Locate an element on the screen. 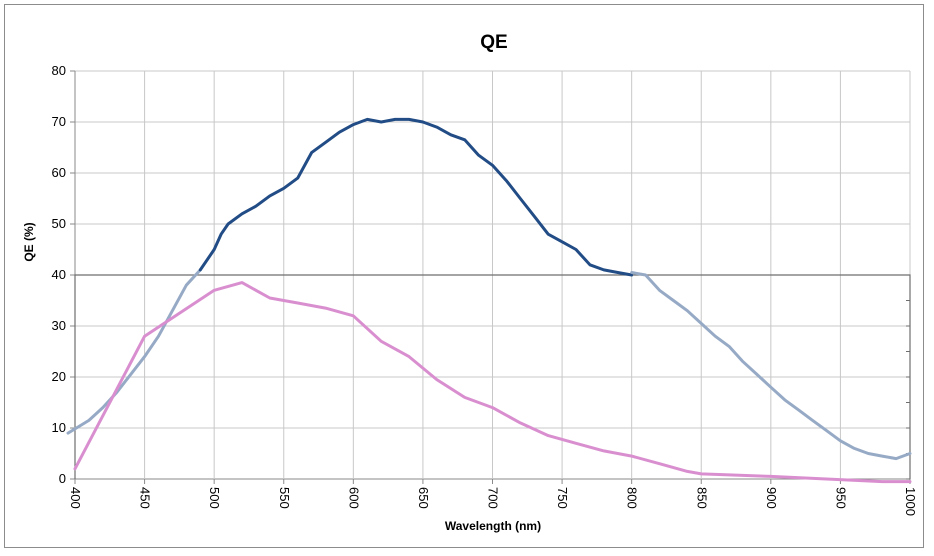  x-tick-label: 700 is located at coordinates (493, 498).